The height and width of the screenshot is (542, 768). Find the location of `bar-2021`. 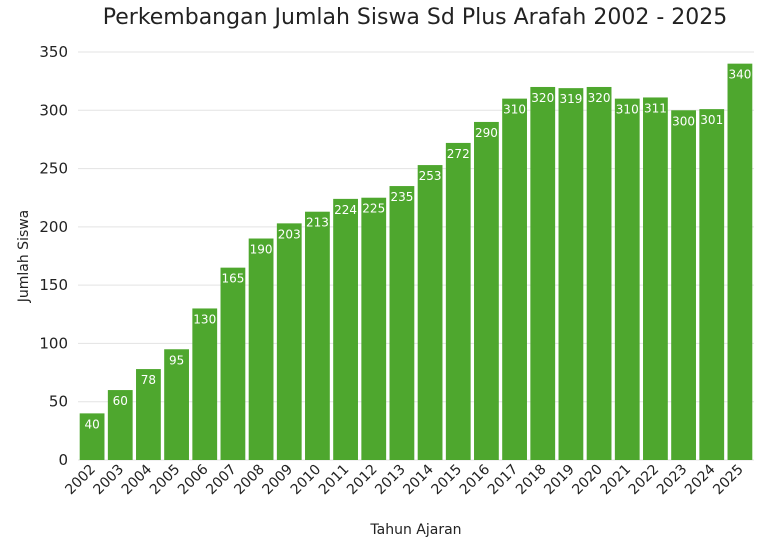

bar-2021 is located at coordinates (627, 279).